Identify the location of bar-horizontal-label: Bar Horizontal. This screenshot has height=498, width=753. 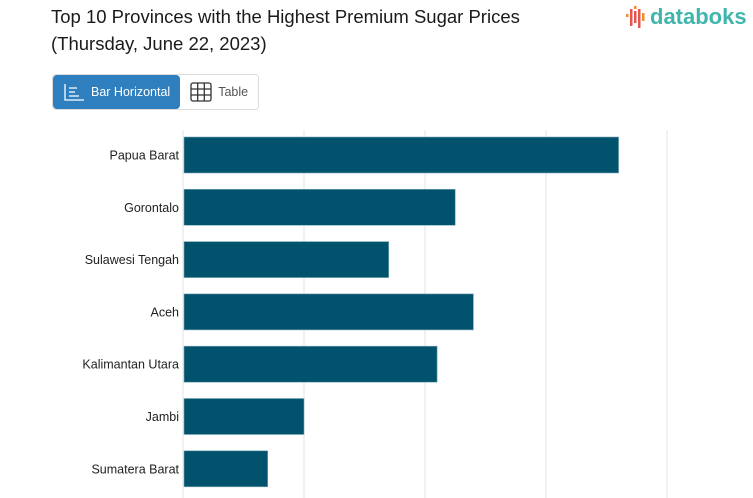
(131, 92).